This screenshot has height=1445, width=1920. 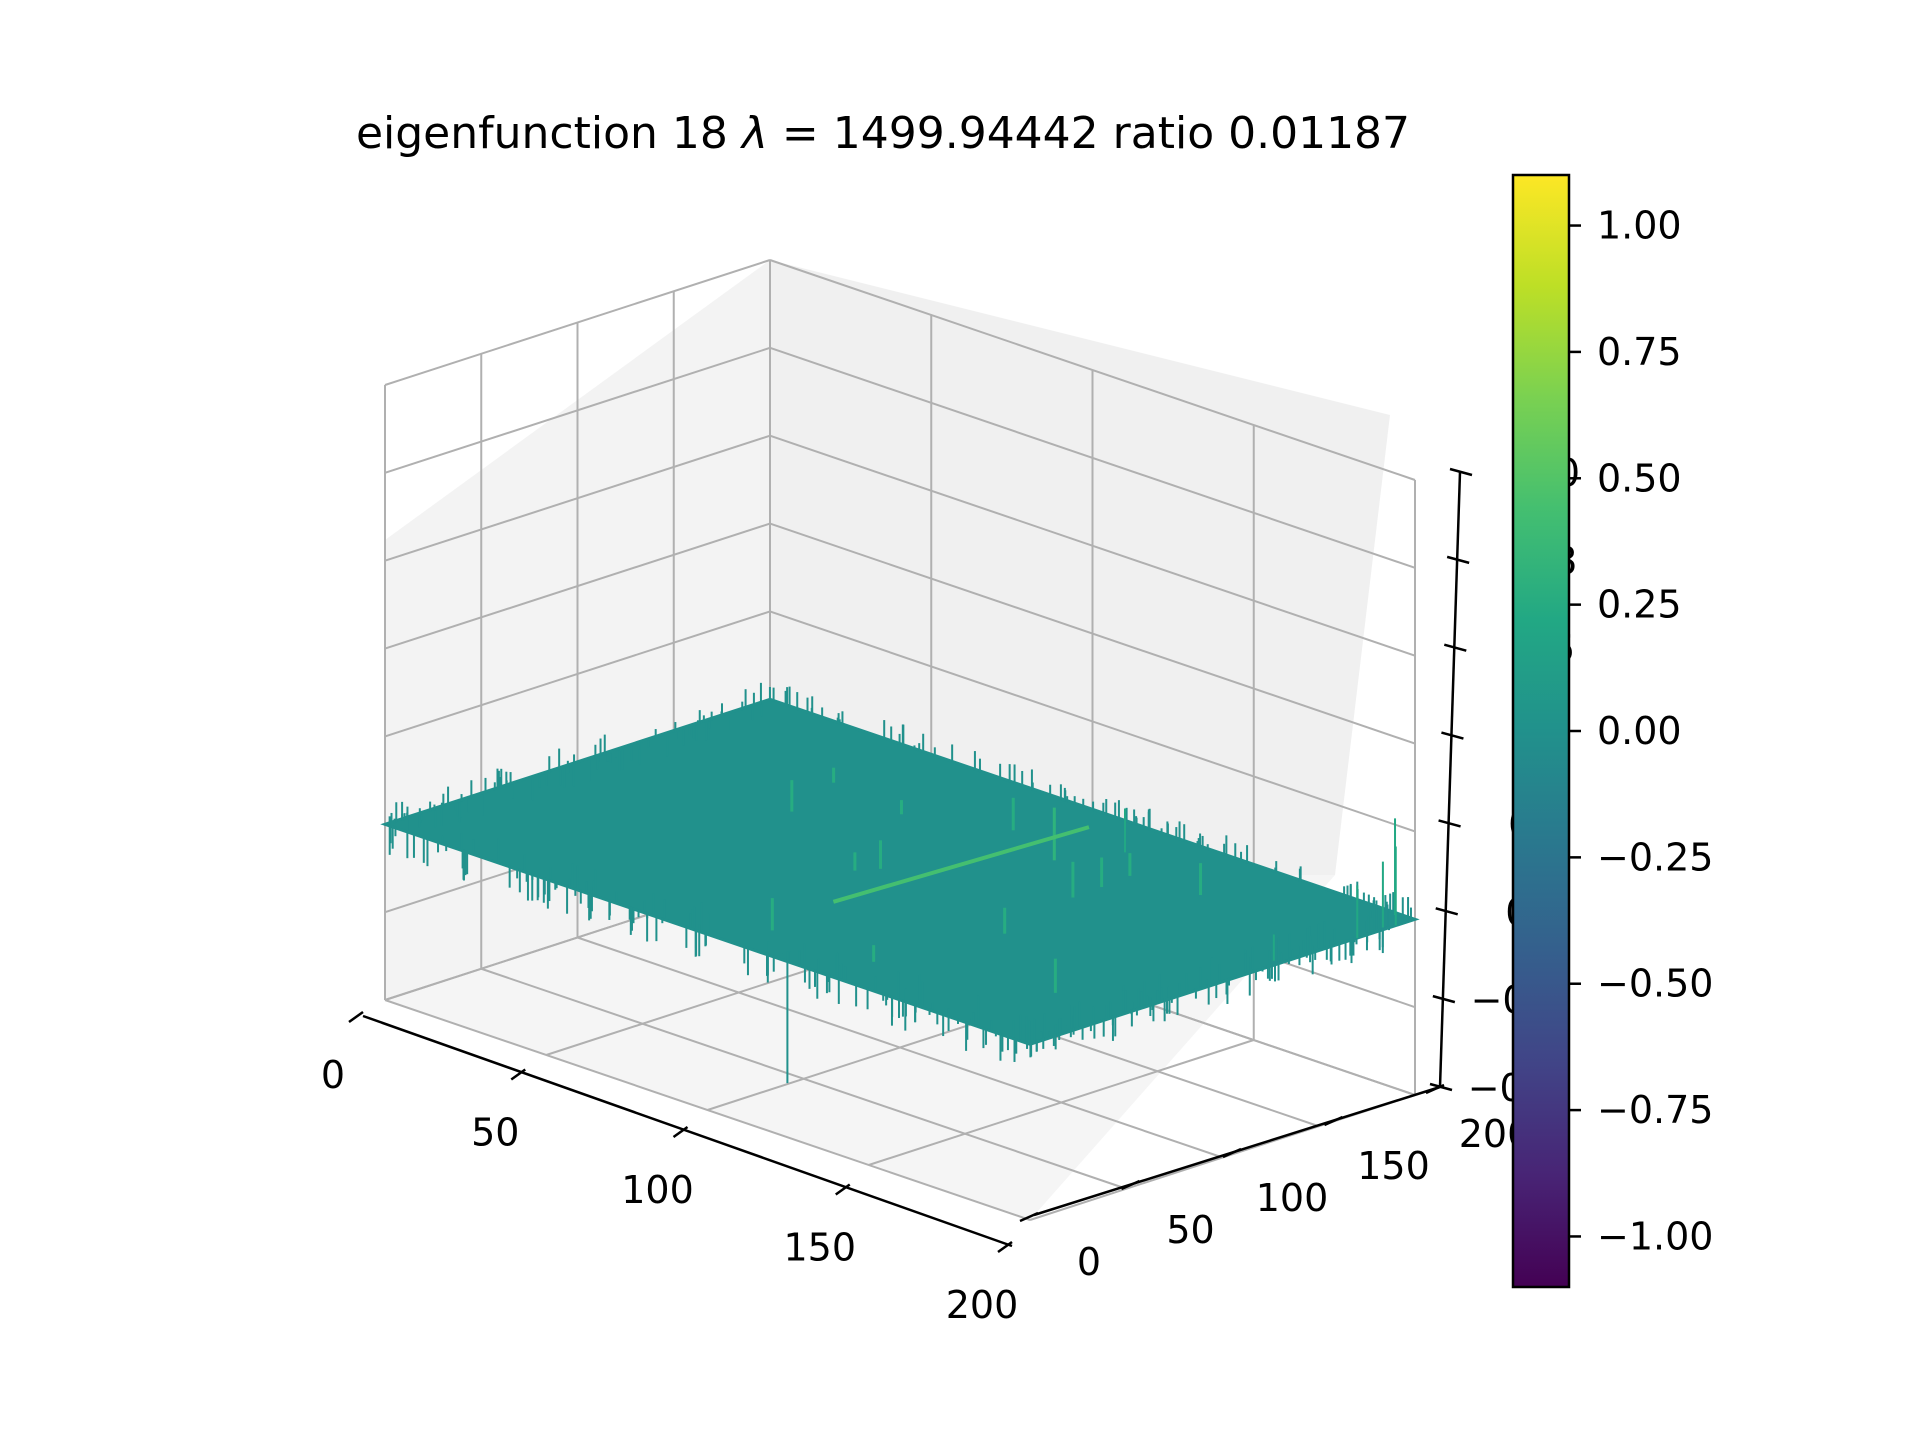 I want to click on back-pane, so click(x=1080, y=567).